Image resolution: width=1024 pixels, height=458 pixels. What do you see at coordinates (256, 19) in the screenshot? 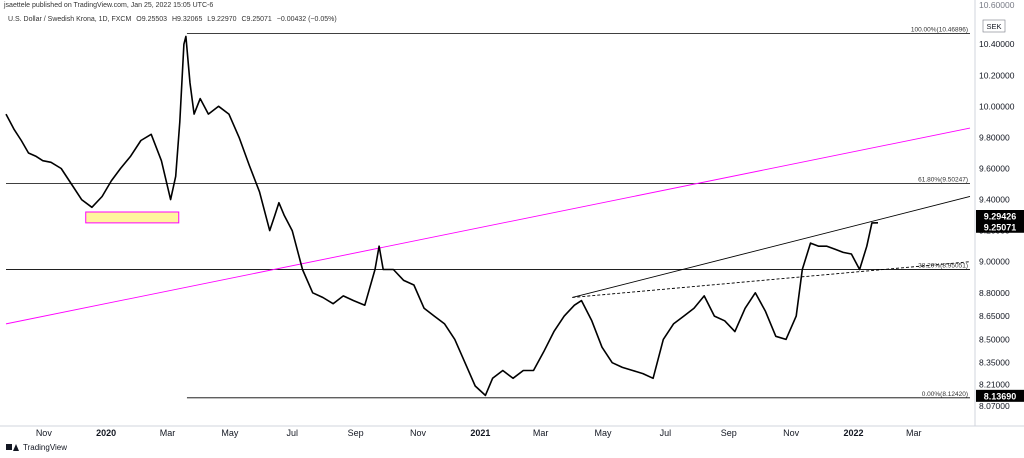
I see `ohlc-close: C9.25071` at bounding box center [256, 19].